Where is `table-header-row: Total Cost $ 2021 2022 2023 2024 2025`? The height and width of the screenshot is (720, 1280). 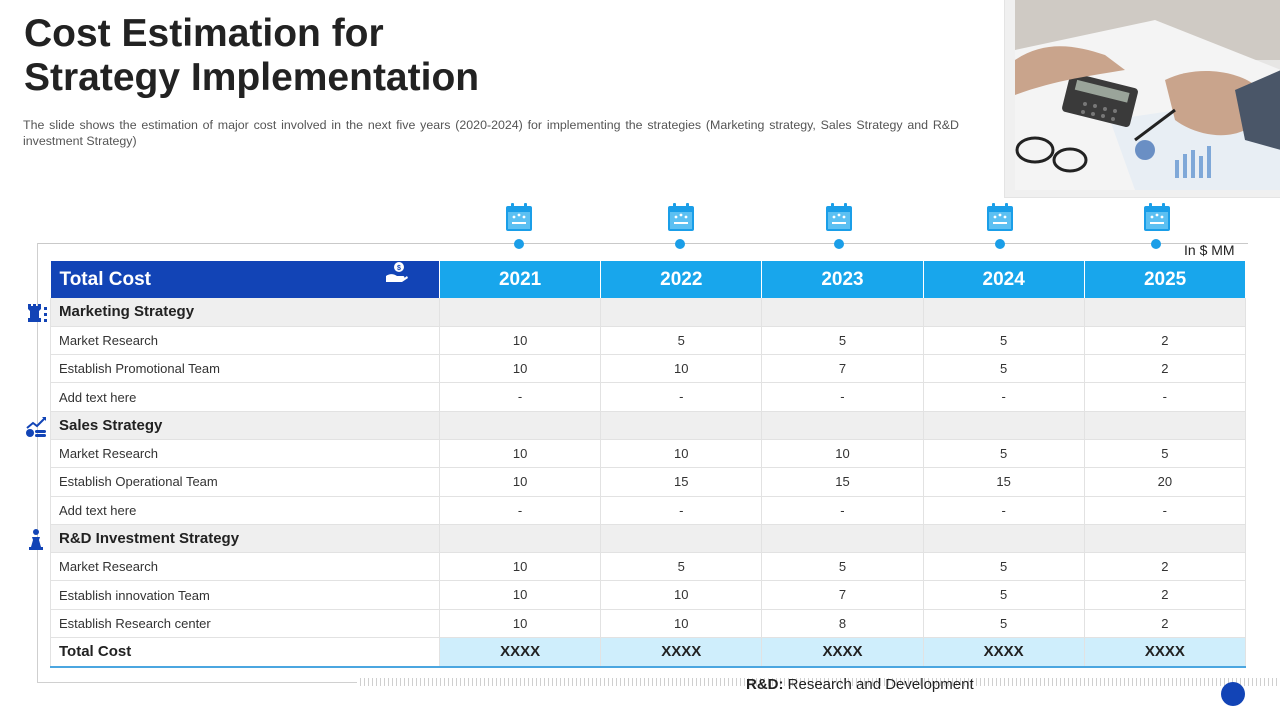 table-header-row: Total Cost $ 2021 2022 2023 2024 2025 is located at coordinates (648, 279).